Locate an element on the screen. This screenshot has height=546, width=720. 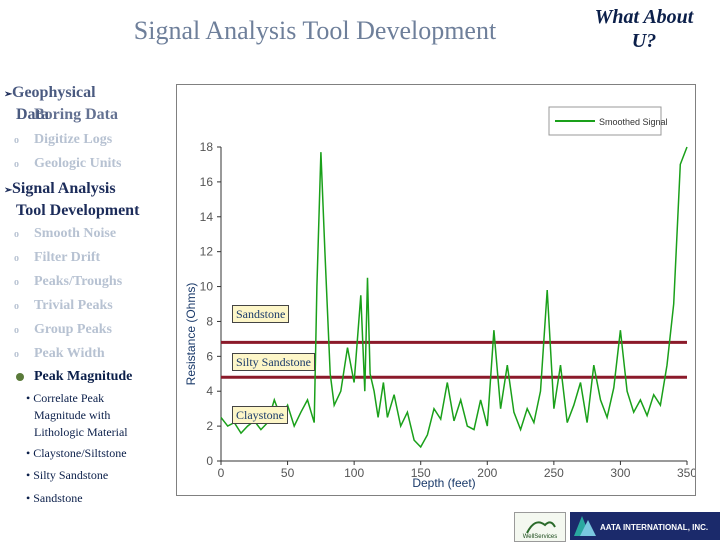
detail-silty-sandstone: • Silty Sandstone is located at coordinates (67, 475).